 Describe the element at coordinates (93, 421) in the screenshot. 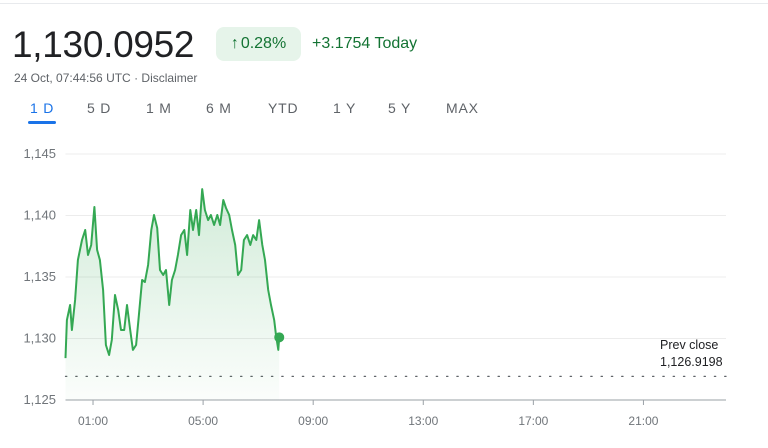

I see `x-tick-label: 01:00` at that location.